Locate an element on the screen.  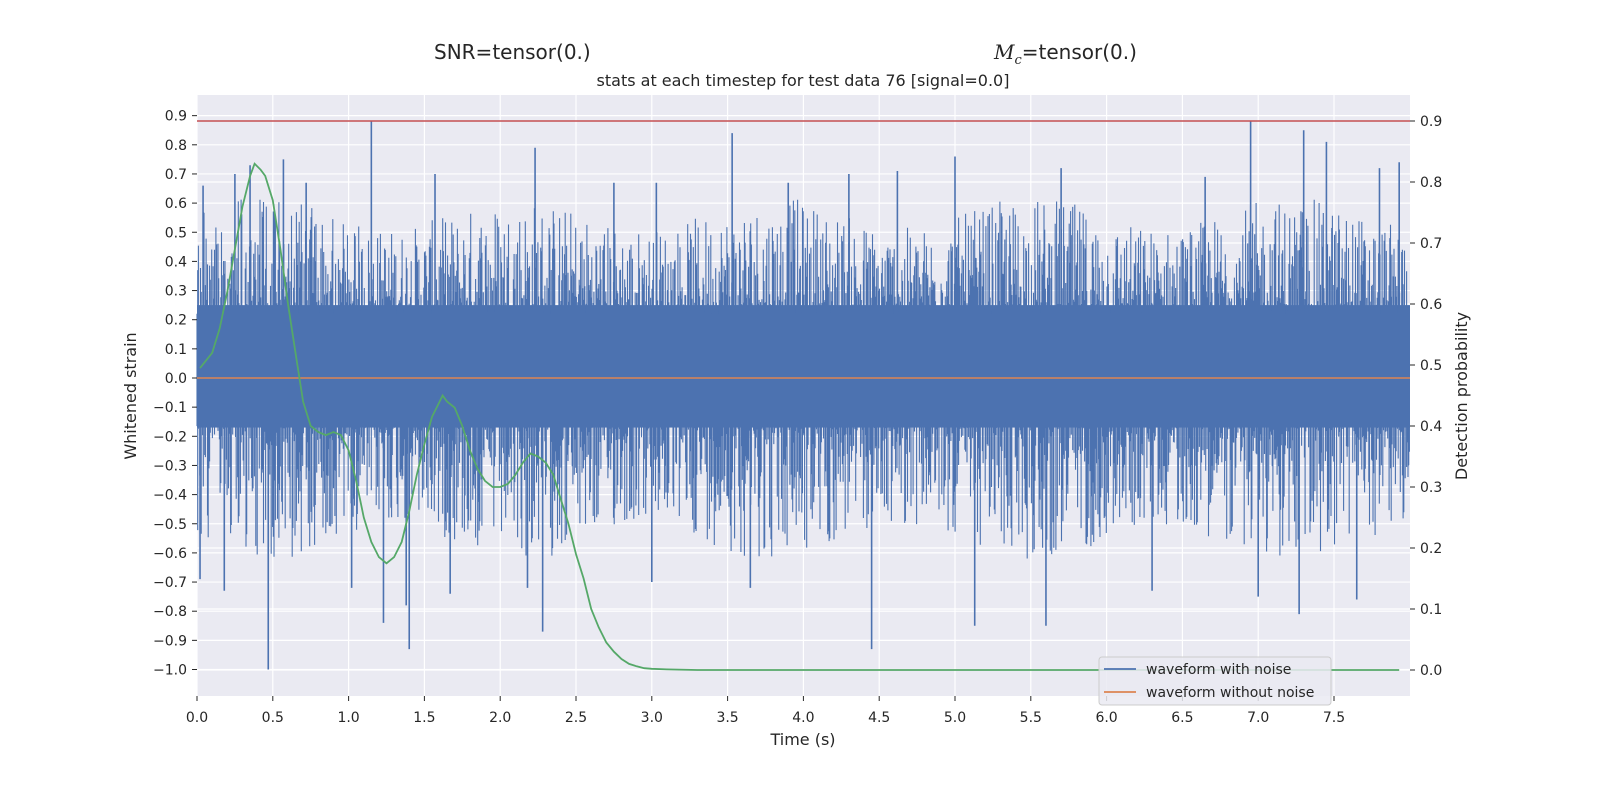
x-axis-label: Time (s) is located at coordinates (802, 739).